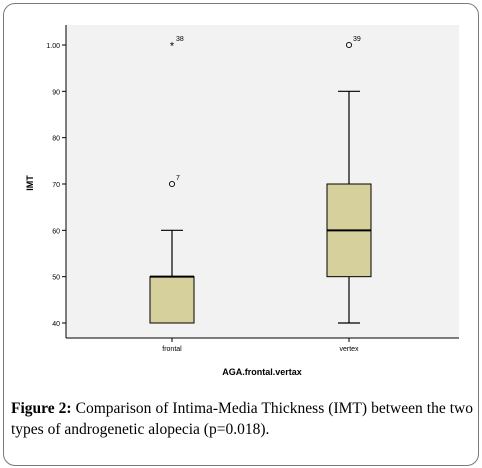 The image size is (482, 468). I want to click on y-tick-label: 1.00, so click(53, 46).